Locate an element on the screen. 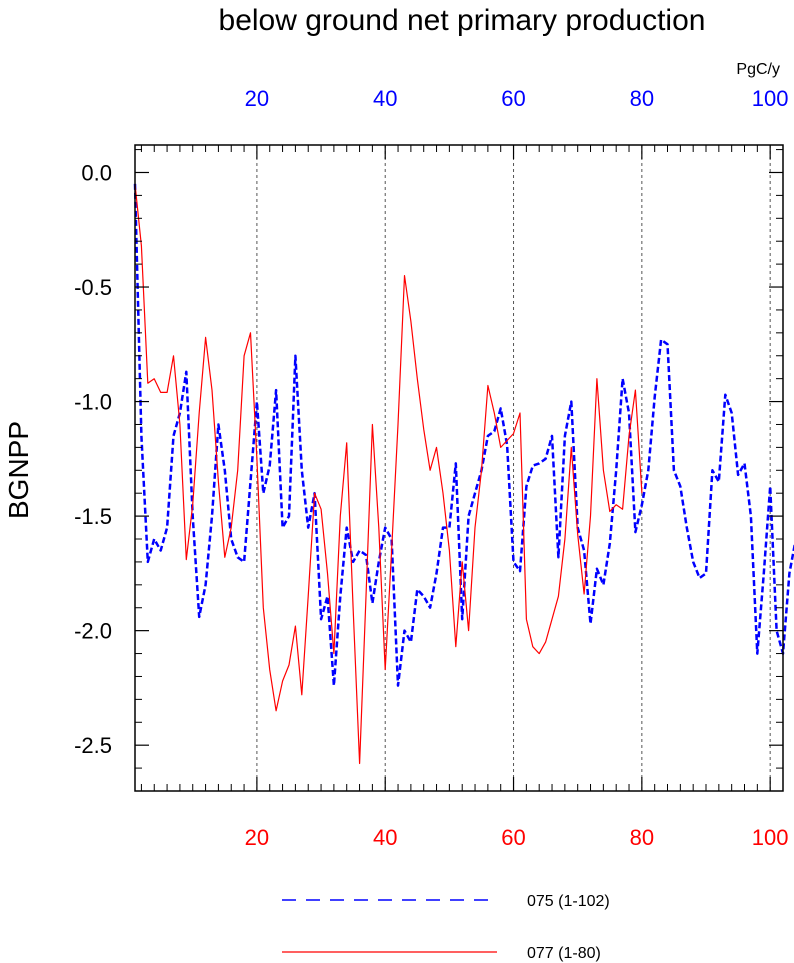 This screenshot has width=794, height=963. x-tick-label-top: 20 is located at coordinates (257, 98).